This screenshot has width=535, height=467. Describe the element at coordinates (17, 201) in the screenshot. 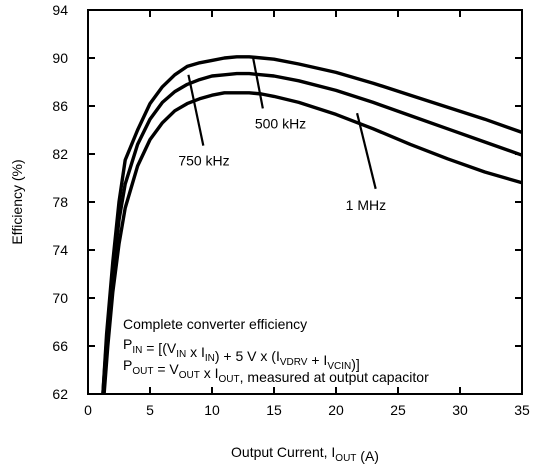

I see `y-axis-title: Efficiency (%)` at that location.